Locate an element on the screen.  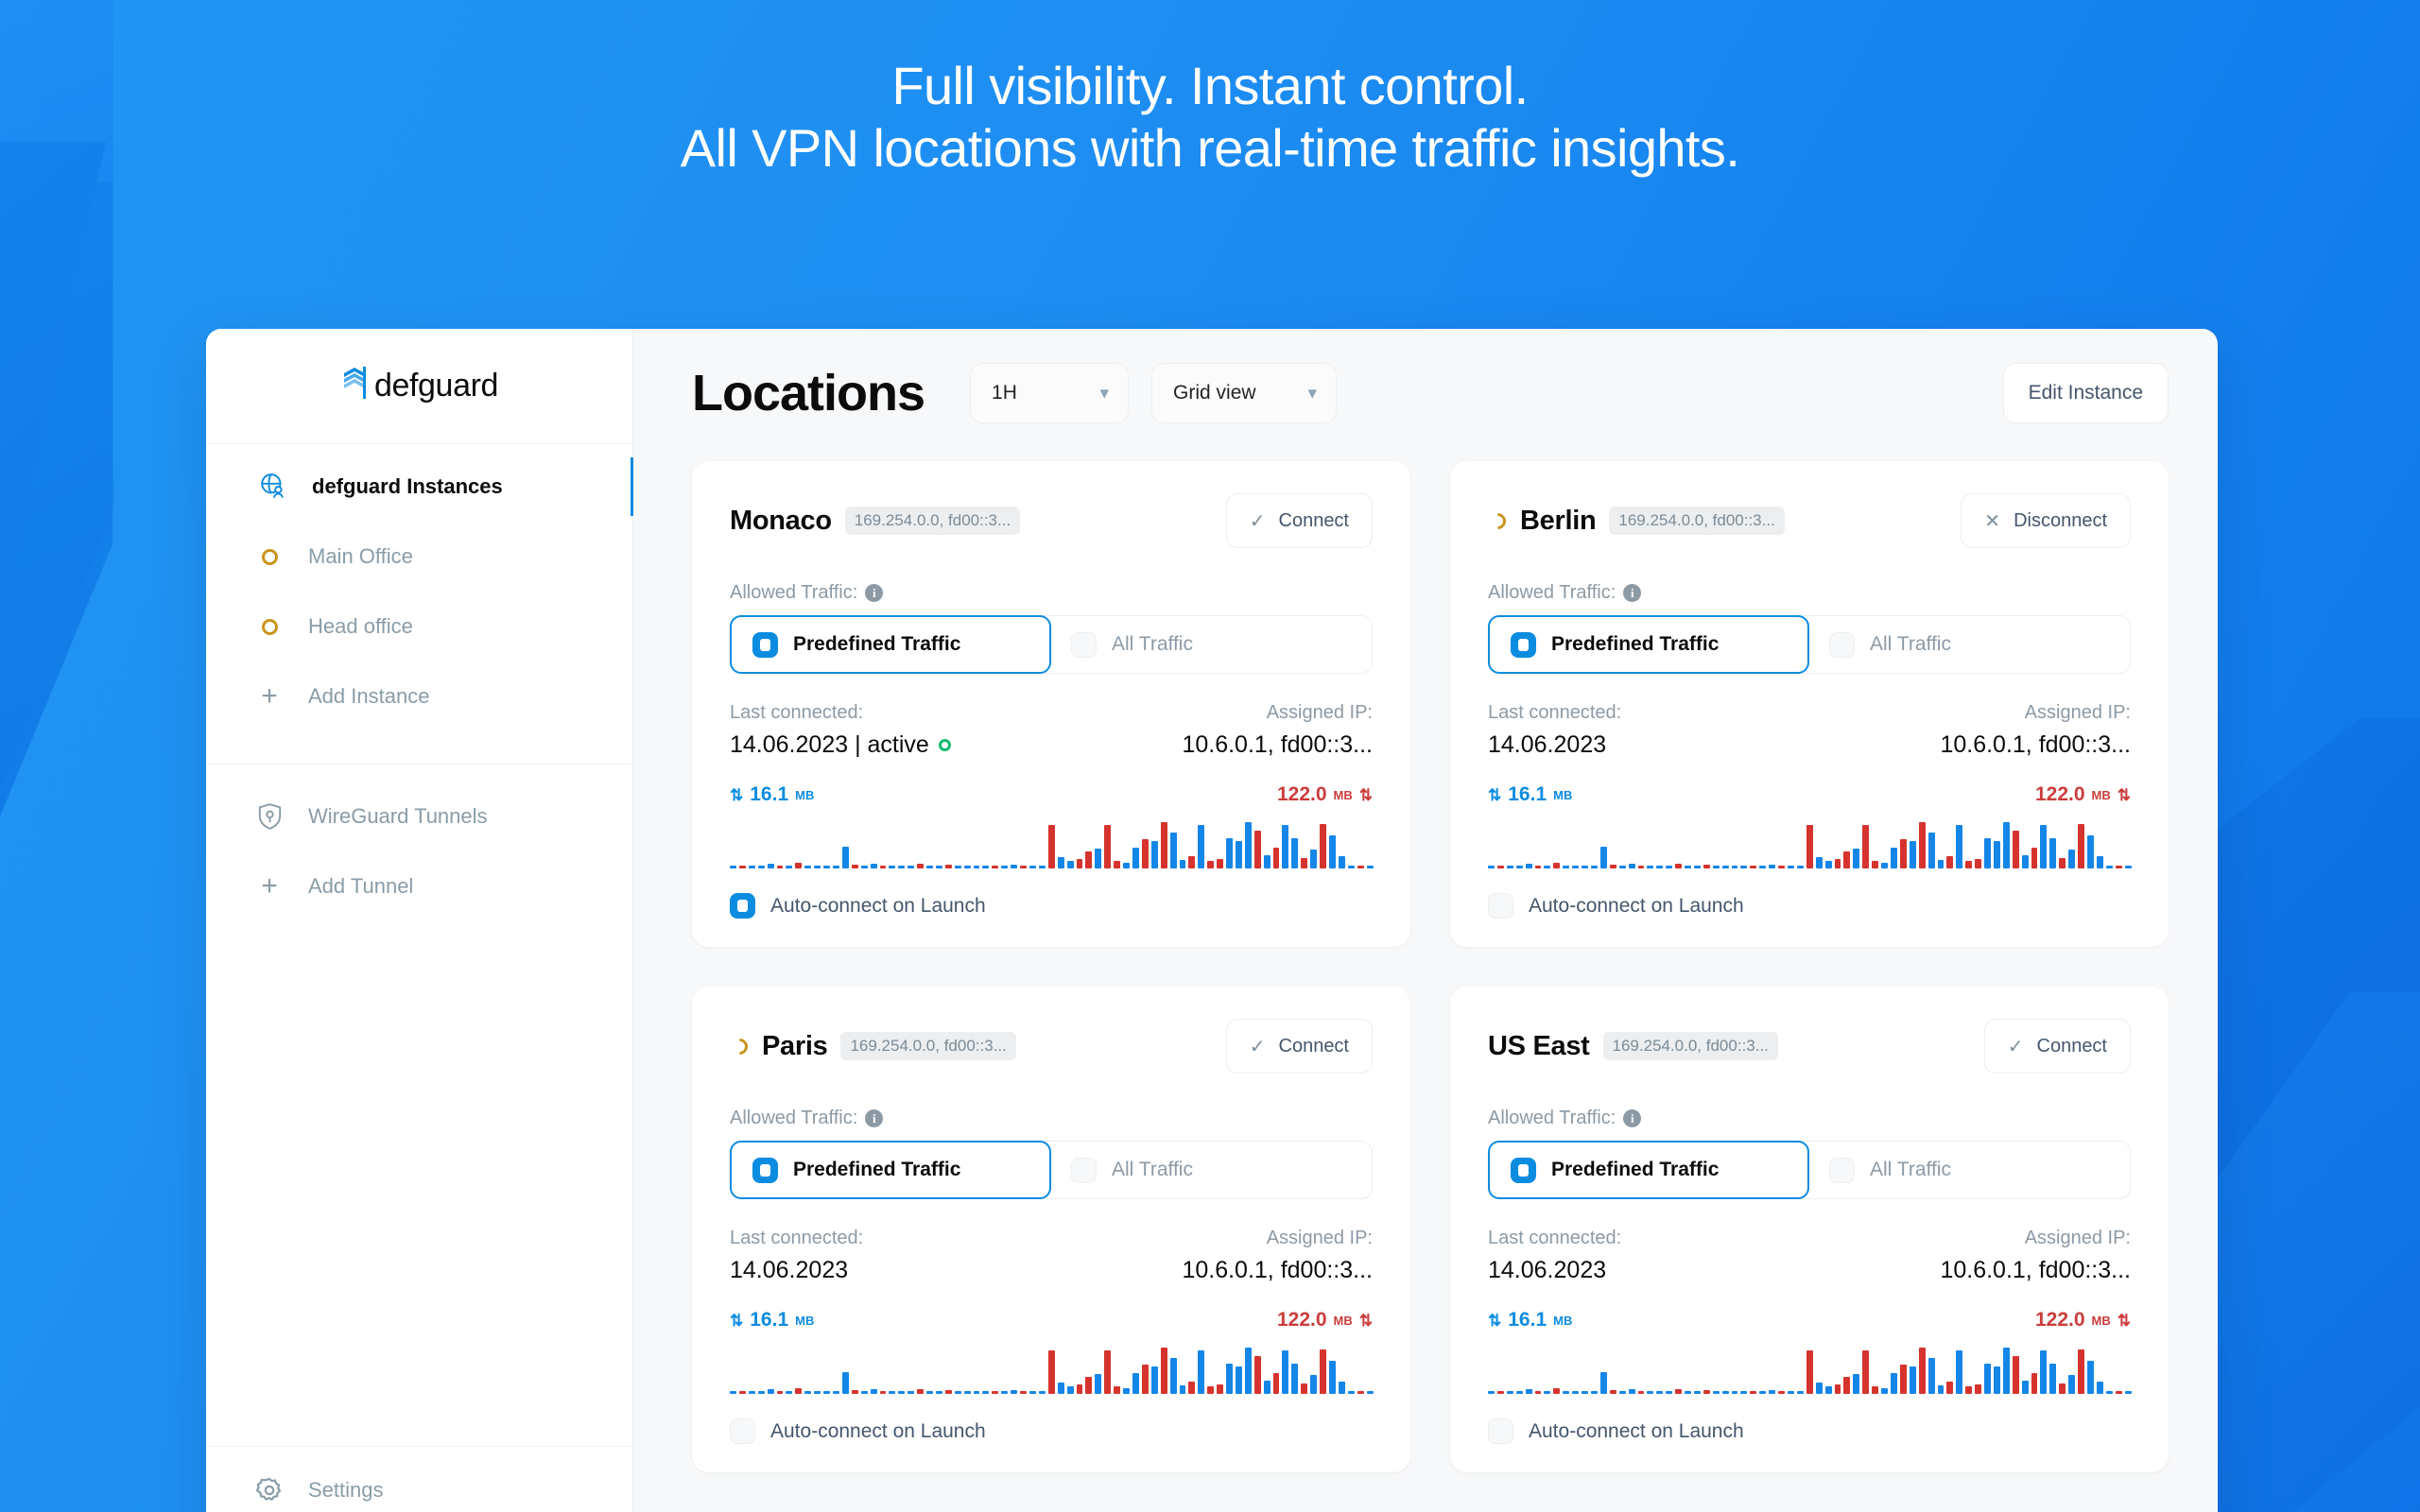
upload-value: 16.1 is located at coordinates (1527, 1320).